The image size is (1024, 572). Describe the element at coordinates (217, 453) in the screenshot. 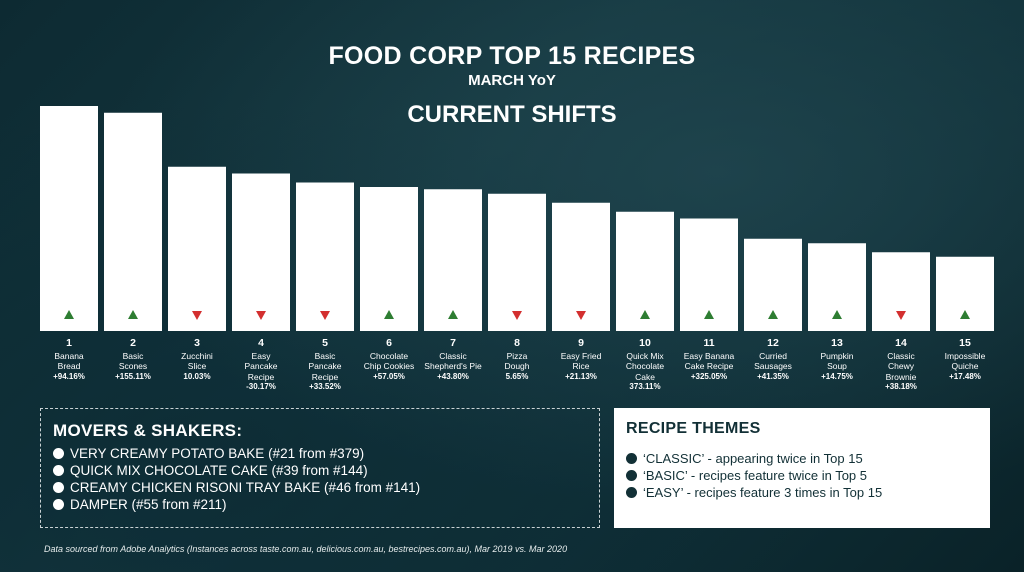

I see `movers-item-text: VERY CREAMY POTATO BAKE (#21 from #379)` at that location.